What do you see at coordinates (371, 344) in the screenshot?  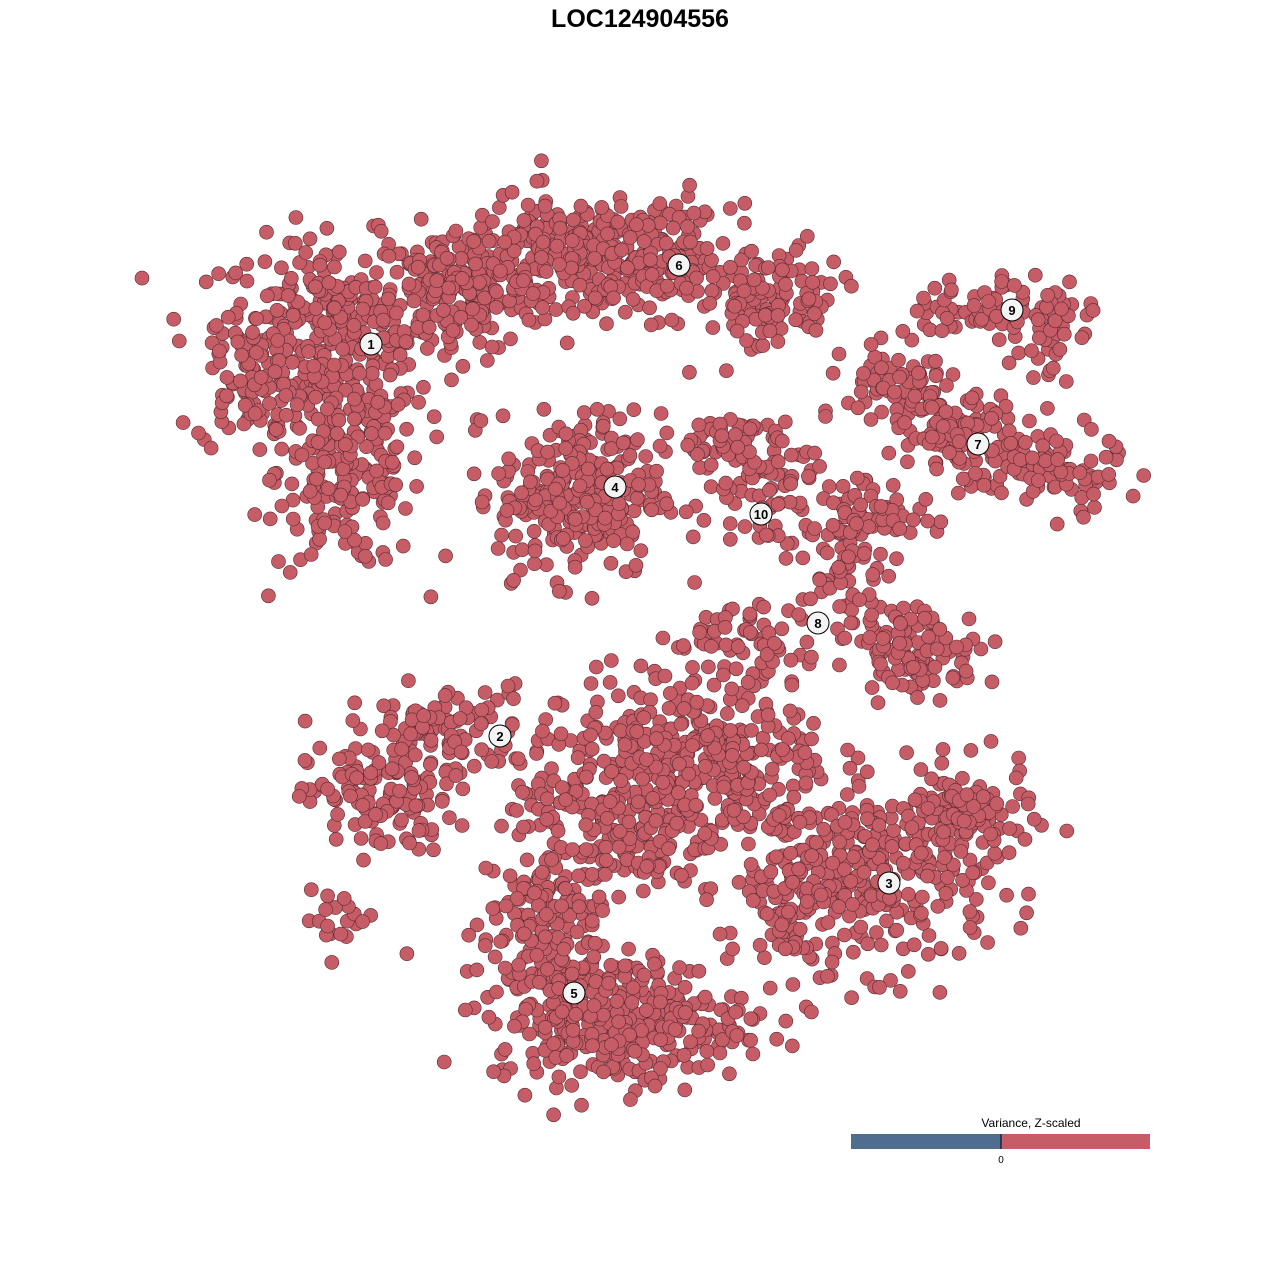 I see `cluster-label-1: 1` at bounding box center [371, 344].